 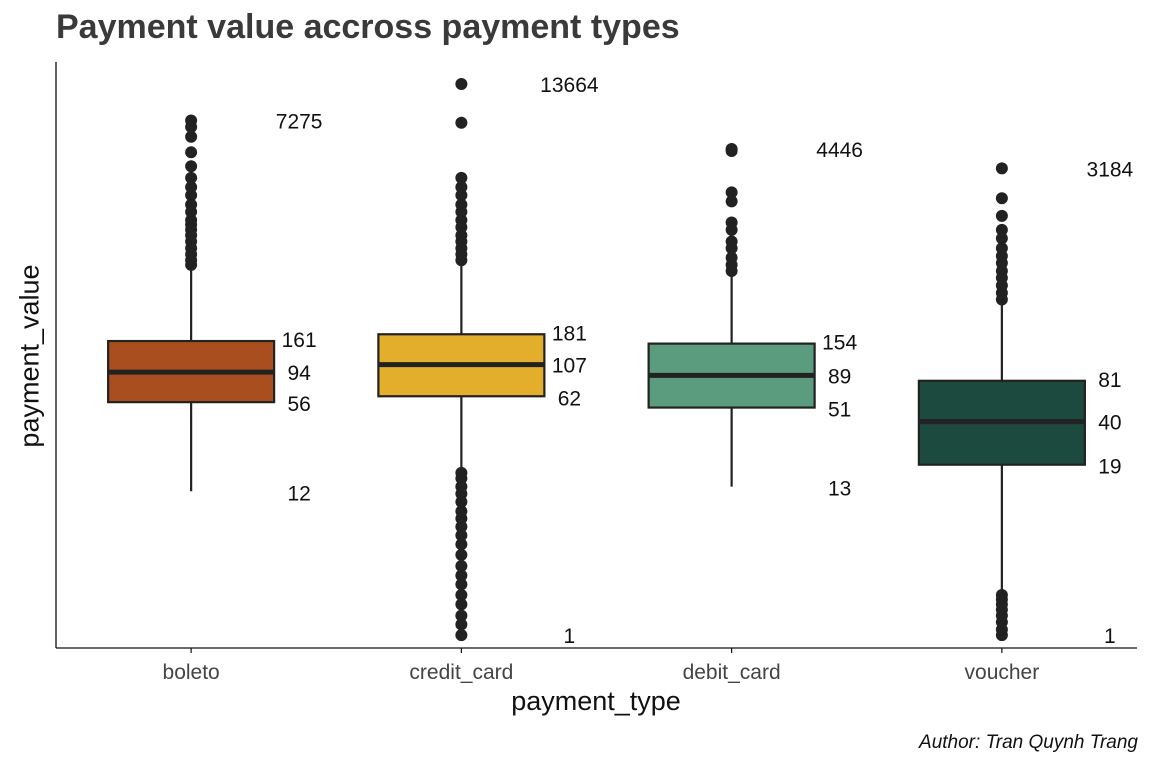 What do you see at coordinates (839, 410) in the screenshot?
I see `q1-label: 51` at bounding box center [839, 410].